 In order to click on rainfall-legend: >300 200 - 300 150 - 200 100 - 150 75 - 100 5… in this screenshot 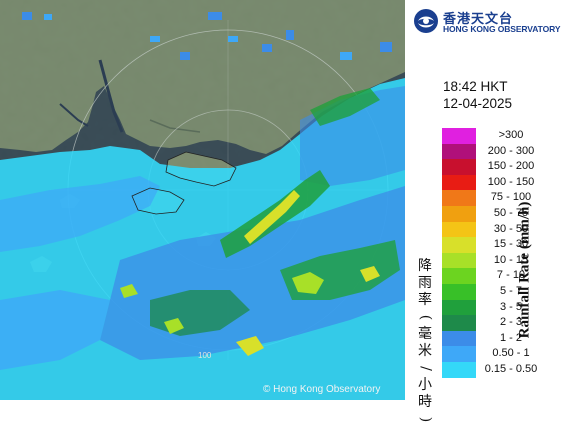, I will do `click(507, 253)`.